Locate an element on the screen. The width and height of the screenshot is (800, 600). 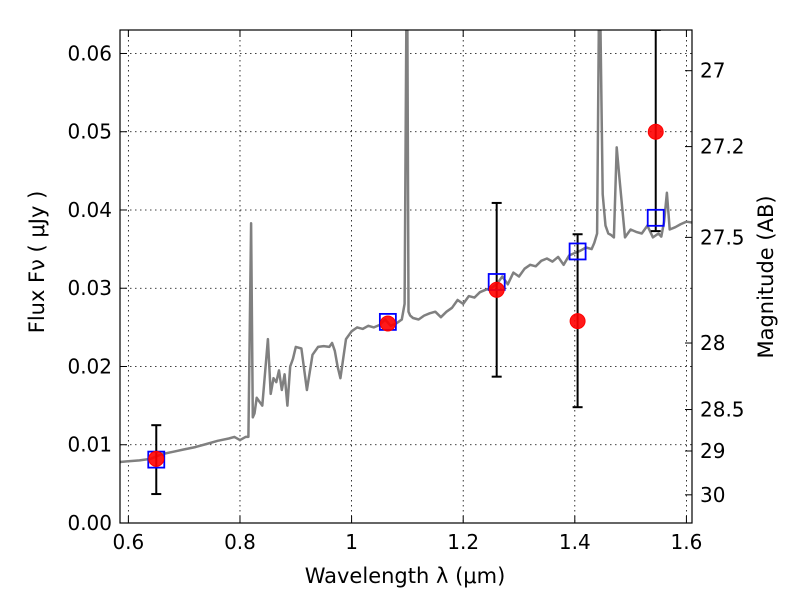
y-tick-label: 0.03 is located at coordinates (89, 288).